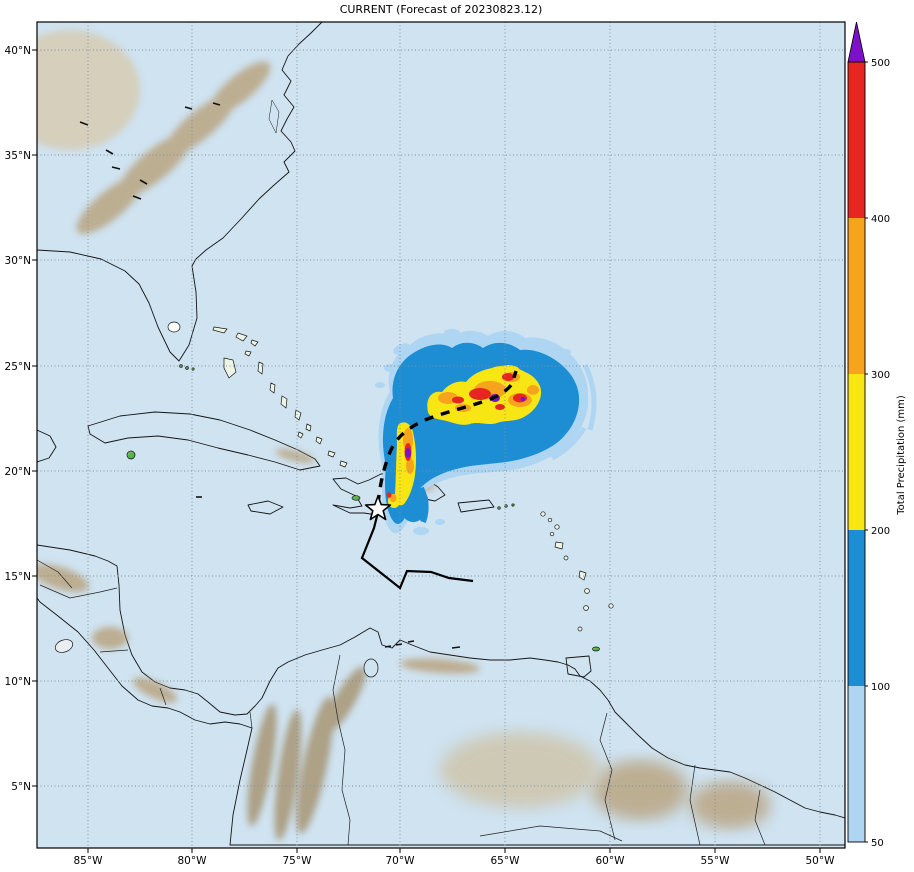 The image size is (914, 872). I want to click on interior-plateau, so click(88, 90).